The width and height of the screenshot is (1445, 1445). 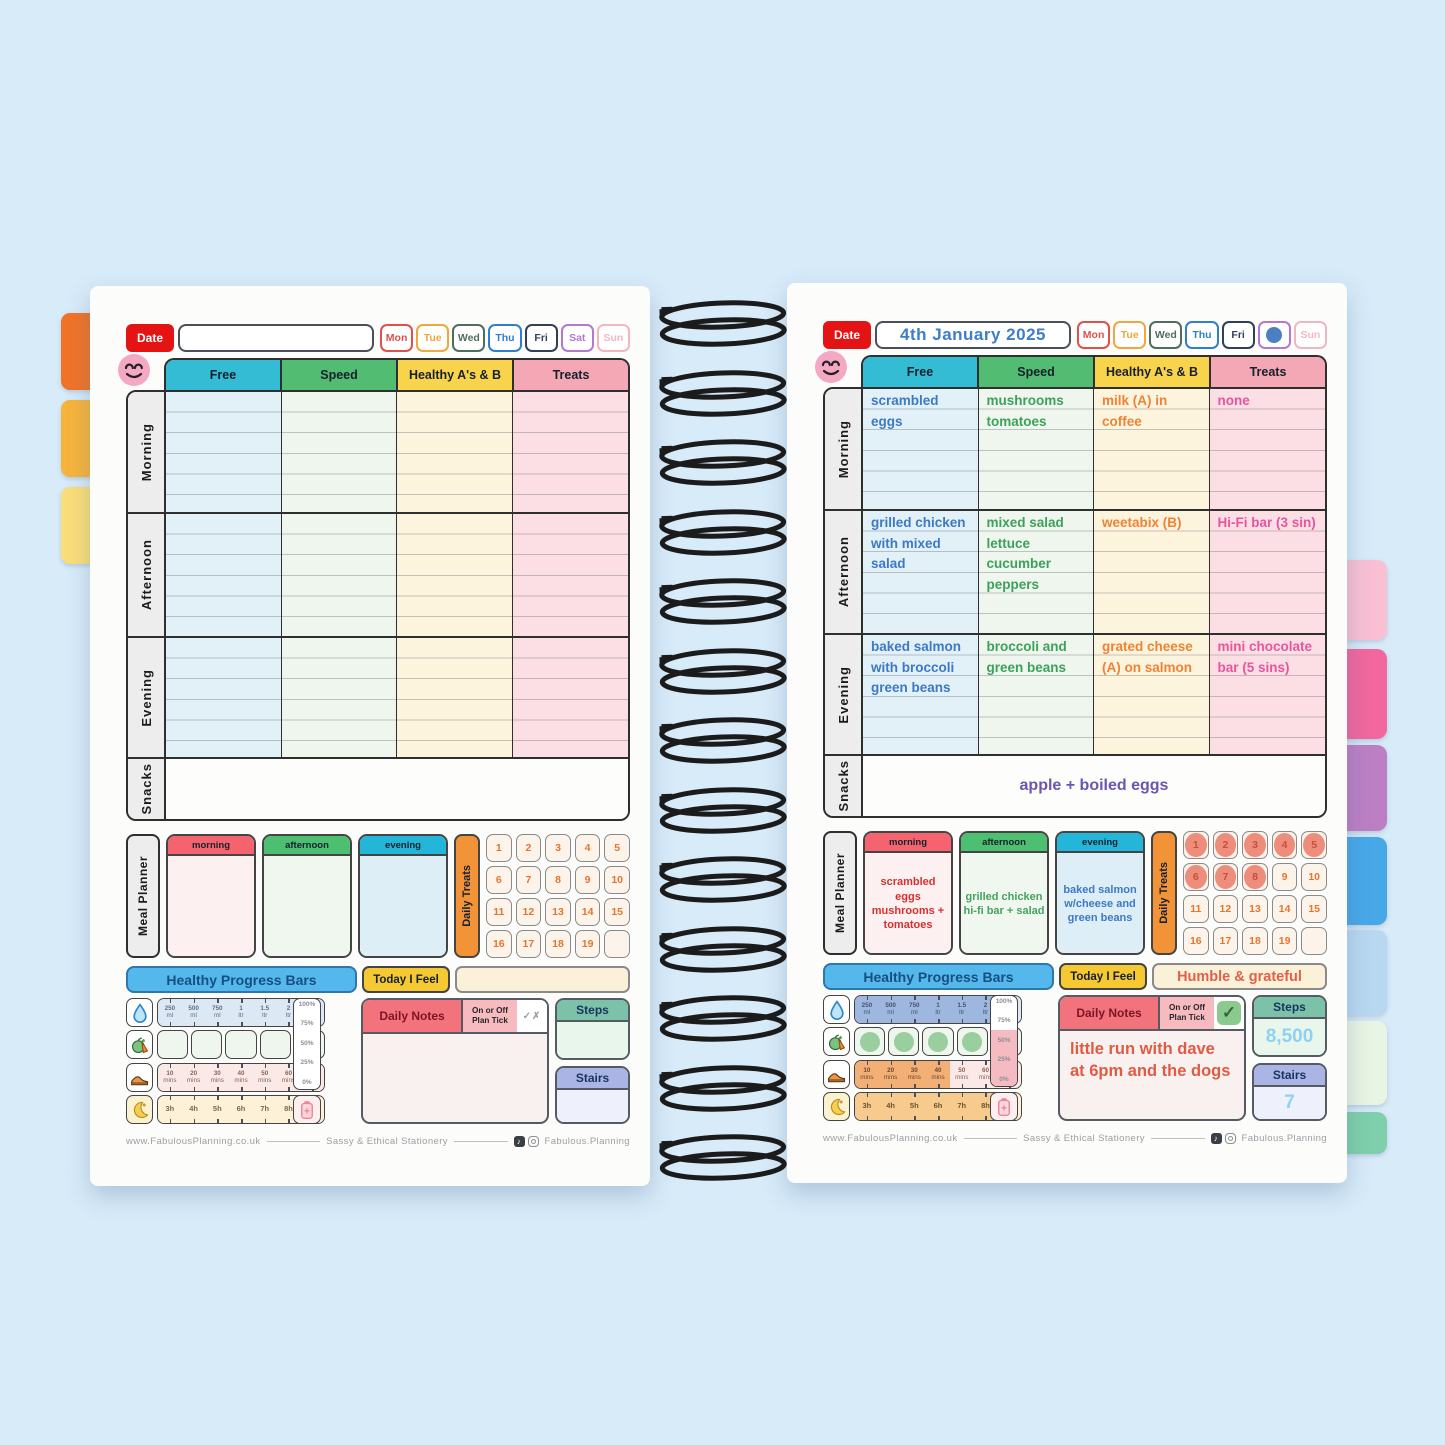 What do you see at coordinates (1284, 845) in the screenshot?
I see `treat-cell-4: 4` at bounding box center [1284, 845].